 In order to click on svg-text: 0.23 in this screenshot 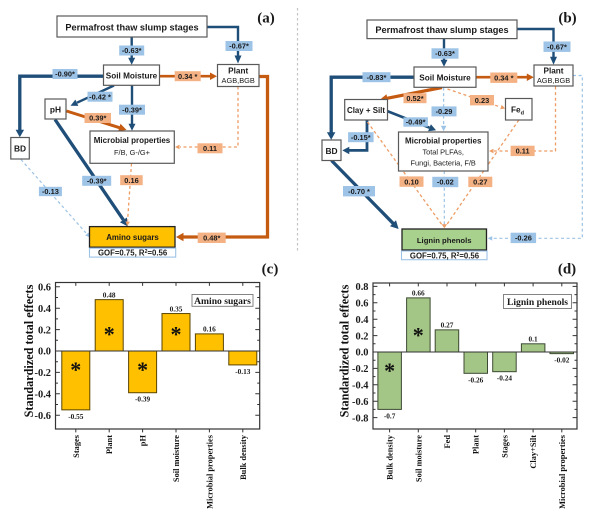, I will do `click(482, 100)`.